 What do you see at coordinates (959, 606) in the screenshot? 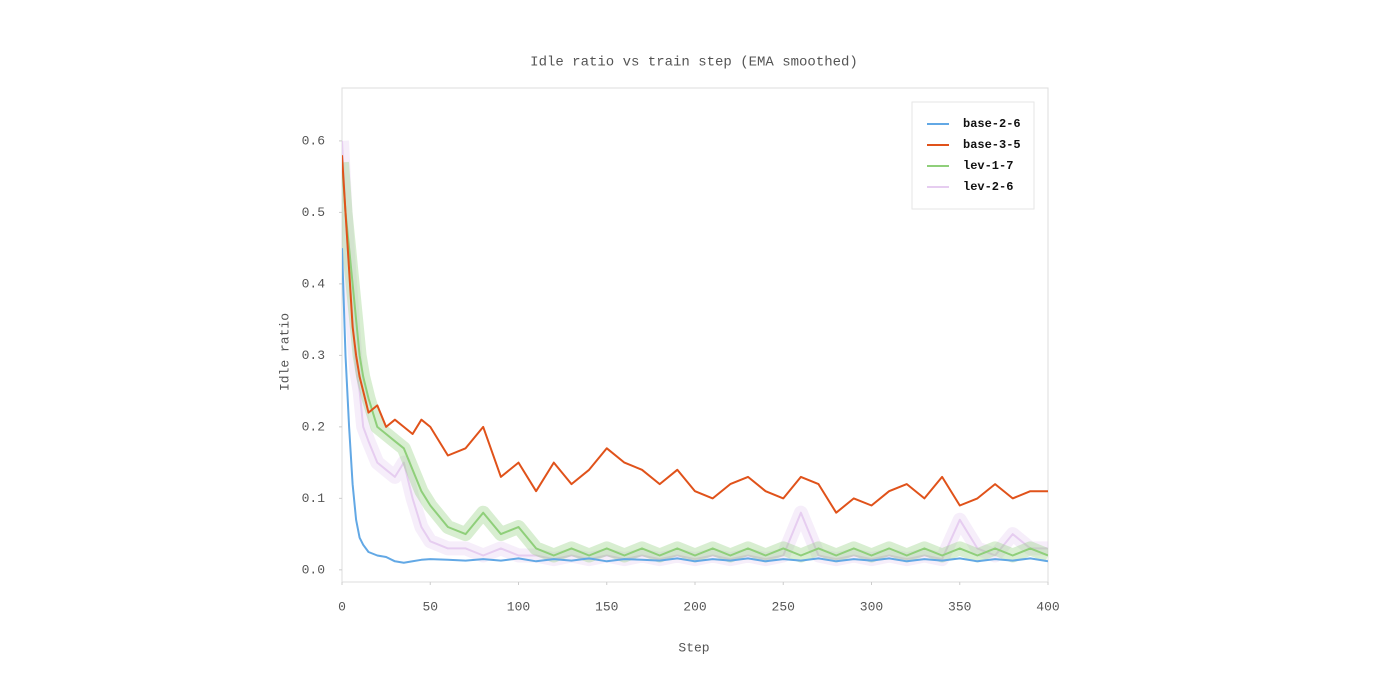
I see `x-tick-label: 350` at bounding box center [959, 606].